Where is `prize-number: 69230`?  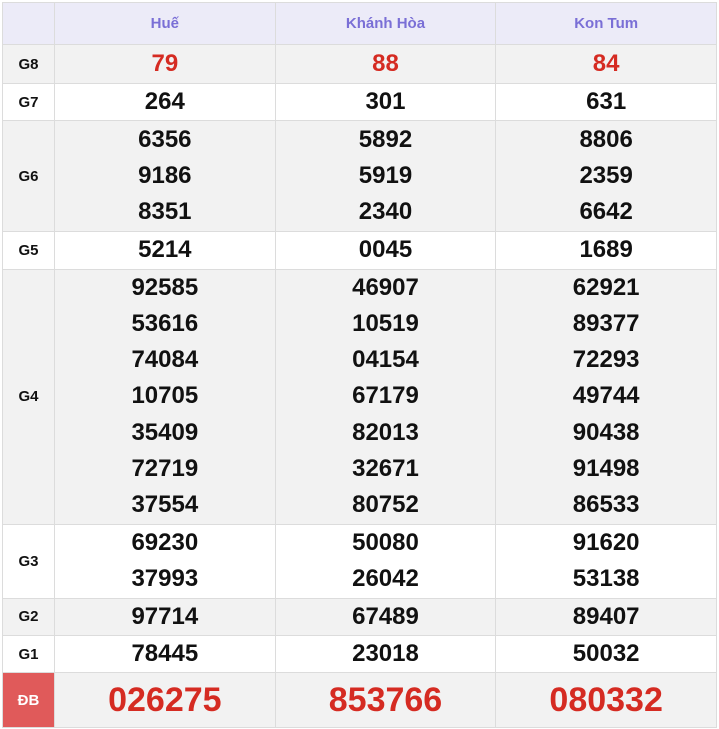
prize-number: 69230 is located at coordinates (165, 542).